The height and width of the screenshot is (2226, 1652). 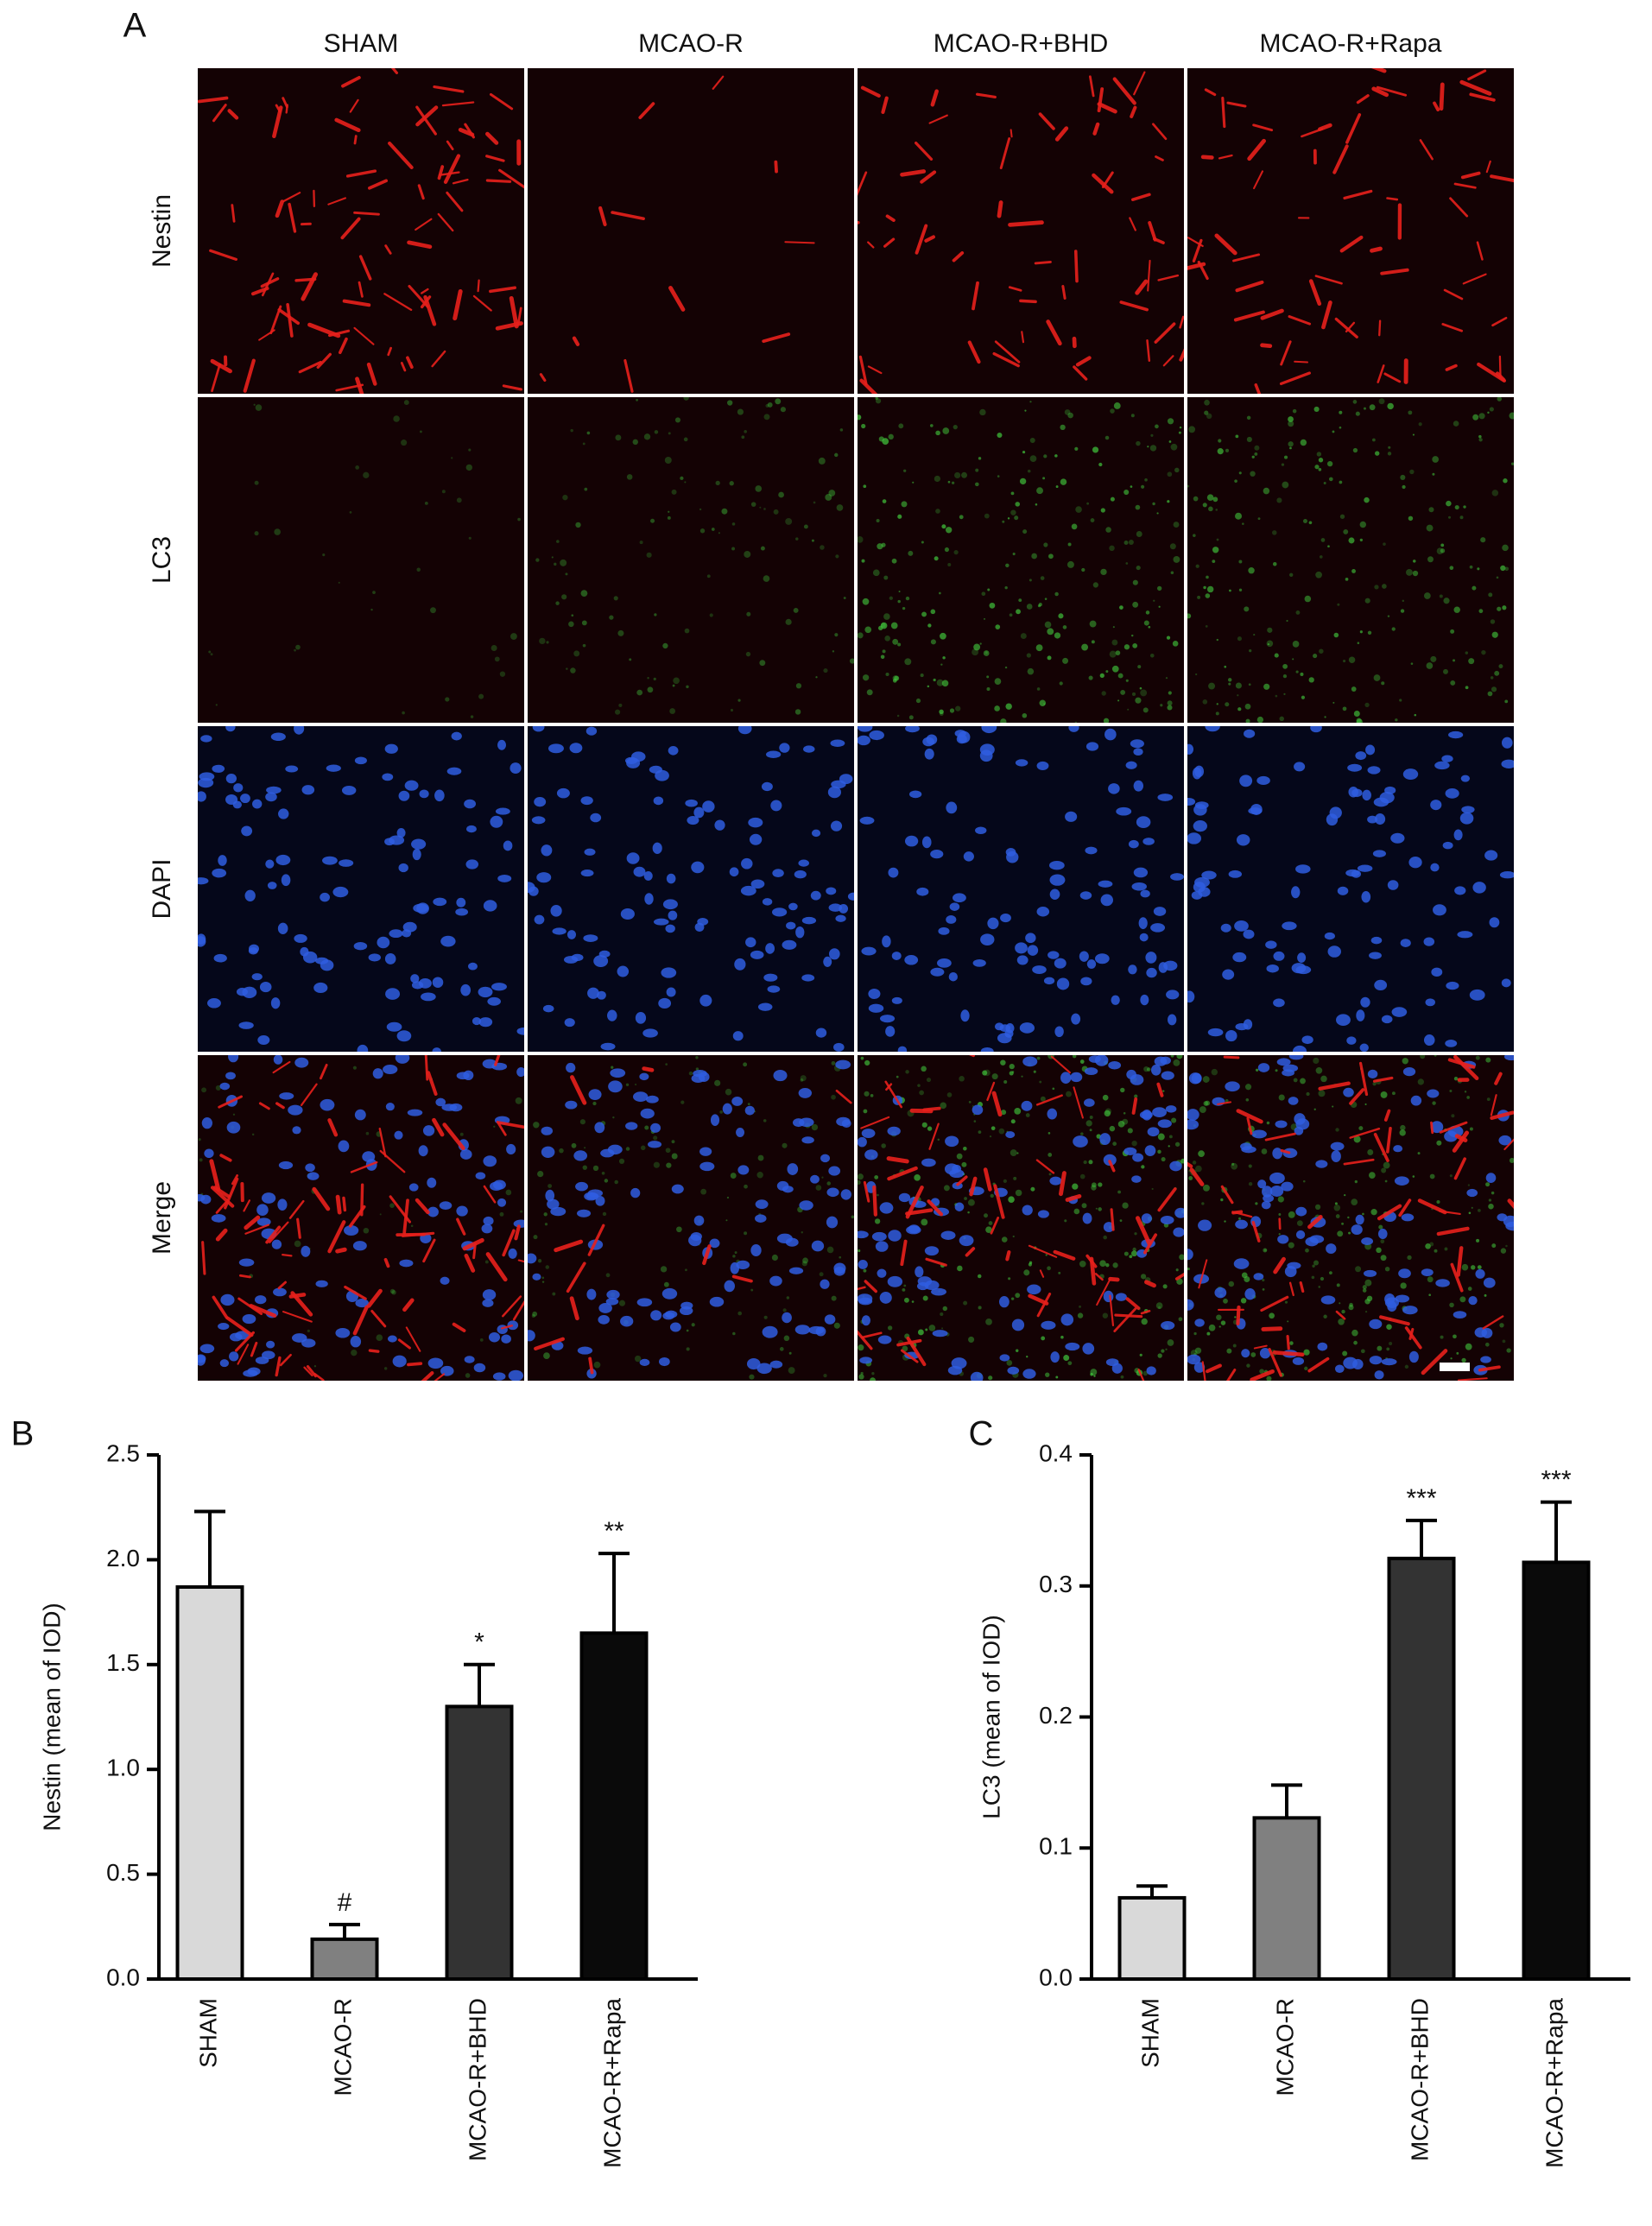 What do you see at coordinates (361, 1218) in the screenshot?
I see `micrograph-content` at bounding box center [361, 1218].